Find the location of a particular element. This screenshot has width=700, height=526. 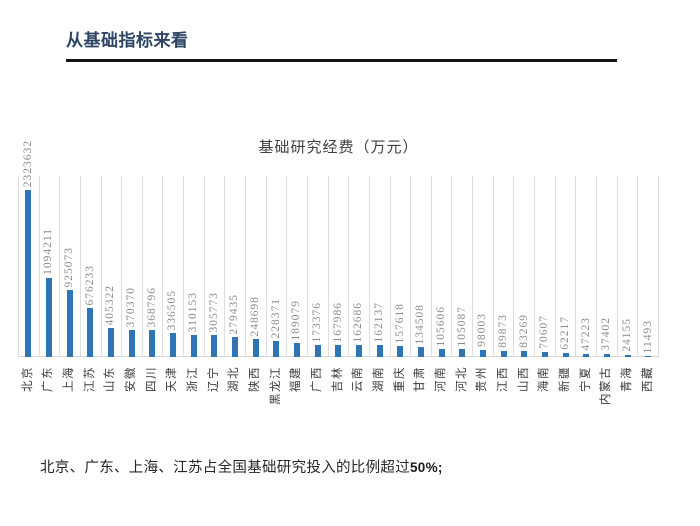

category-cell: 贵州 is located at coordinates (483, 401).